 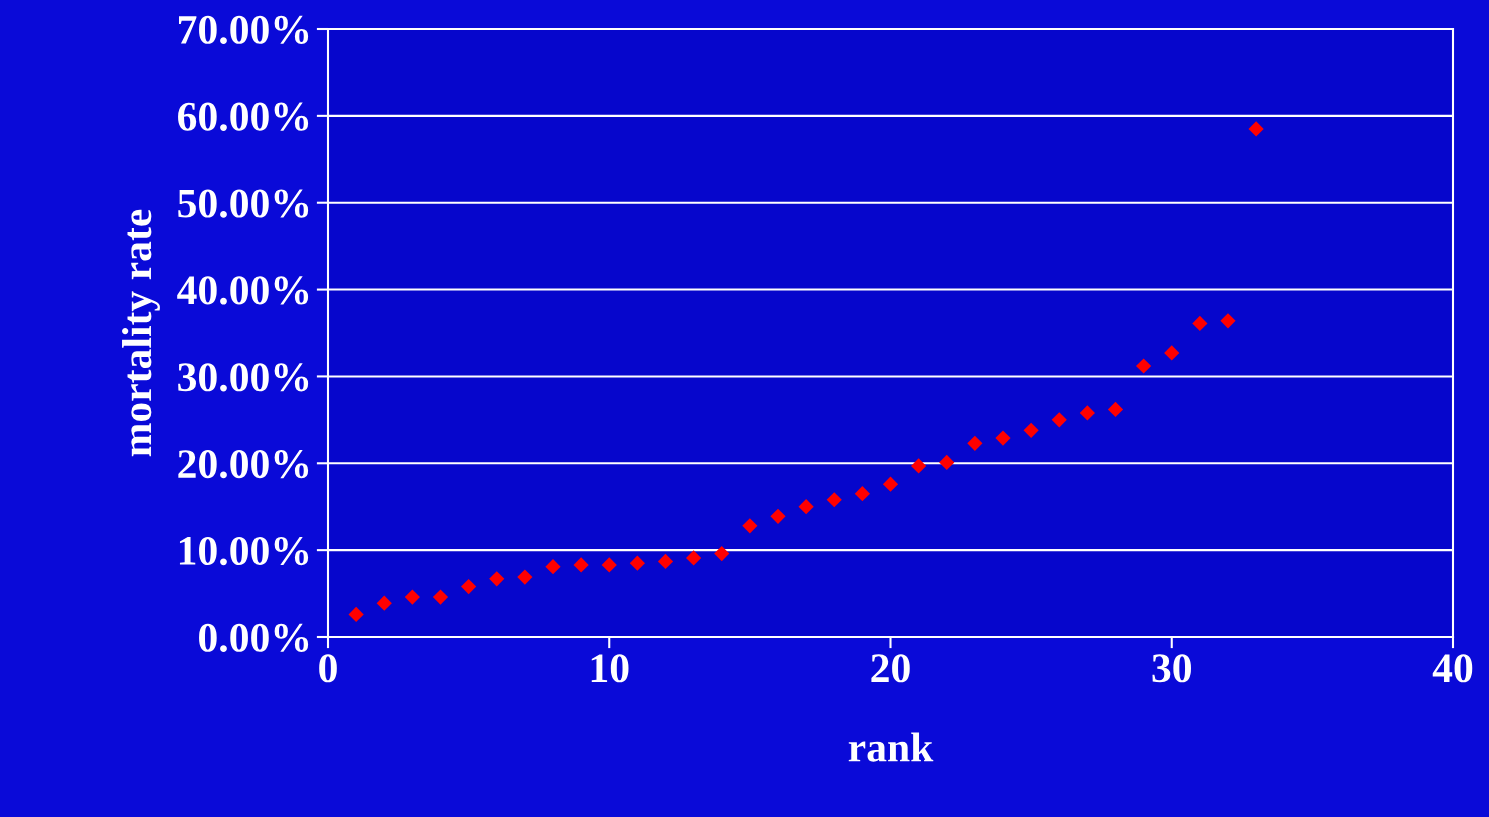 I want to click on x-tick-label: 0, so click(x=328, y=668).